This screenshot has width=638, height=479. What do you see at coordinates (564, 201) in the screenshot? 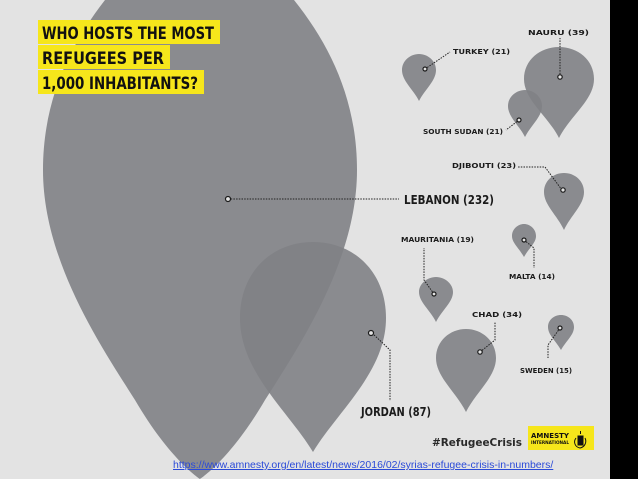
I see `pin-djibouti` at bounding box center [564, 201].